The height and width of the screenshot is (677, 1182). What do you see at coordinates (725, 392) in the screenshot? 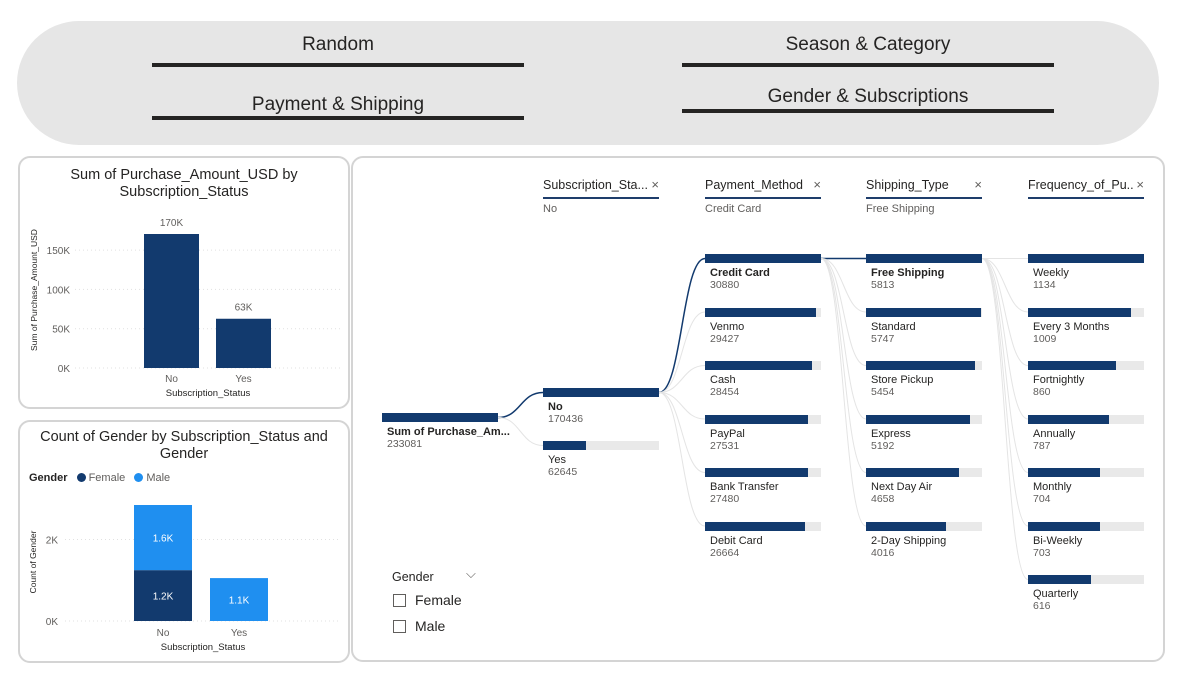
I see `node-value: 28454` at bounding box center [725, 392].